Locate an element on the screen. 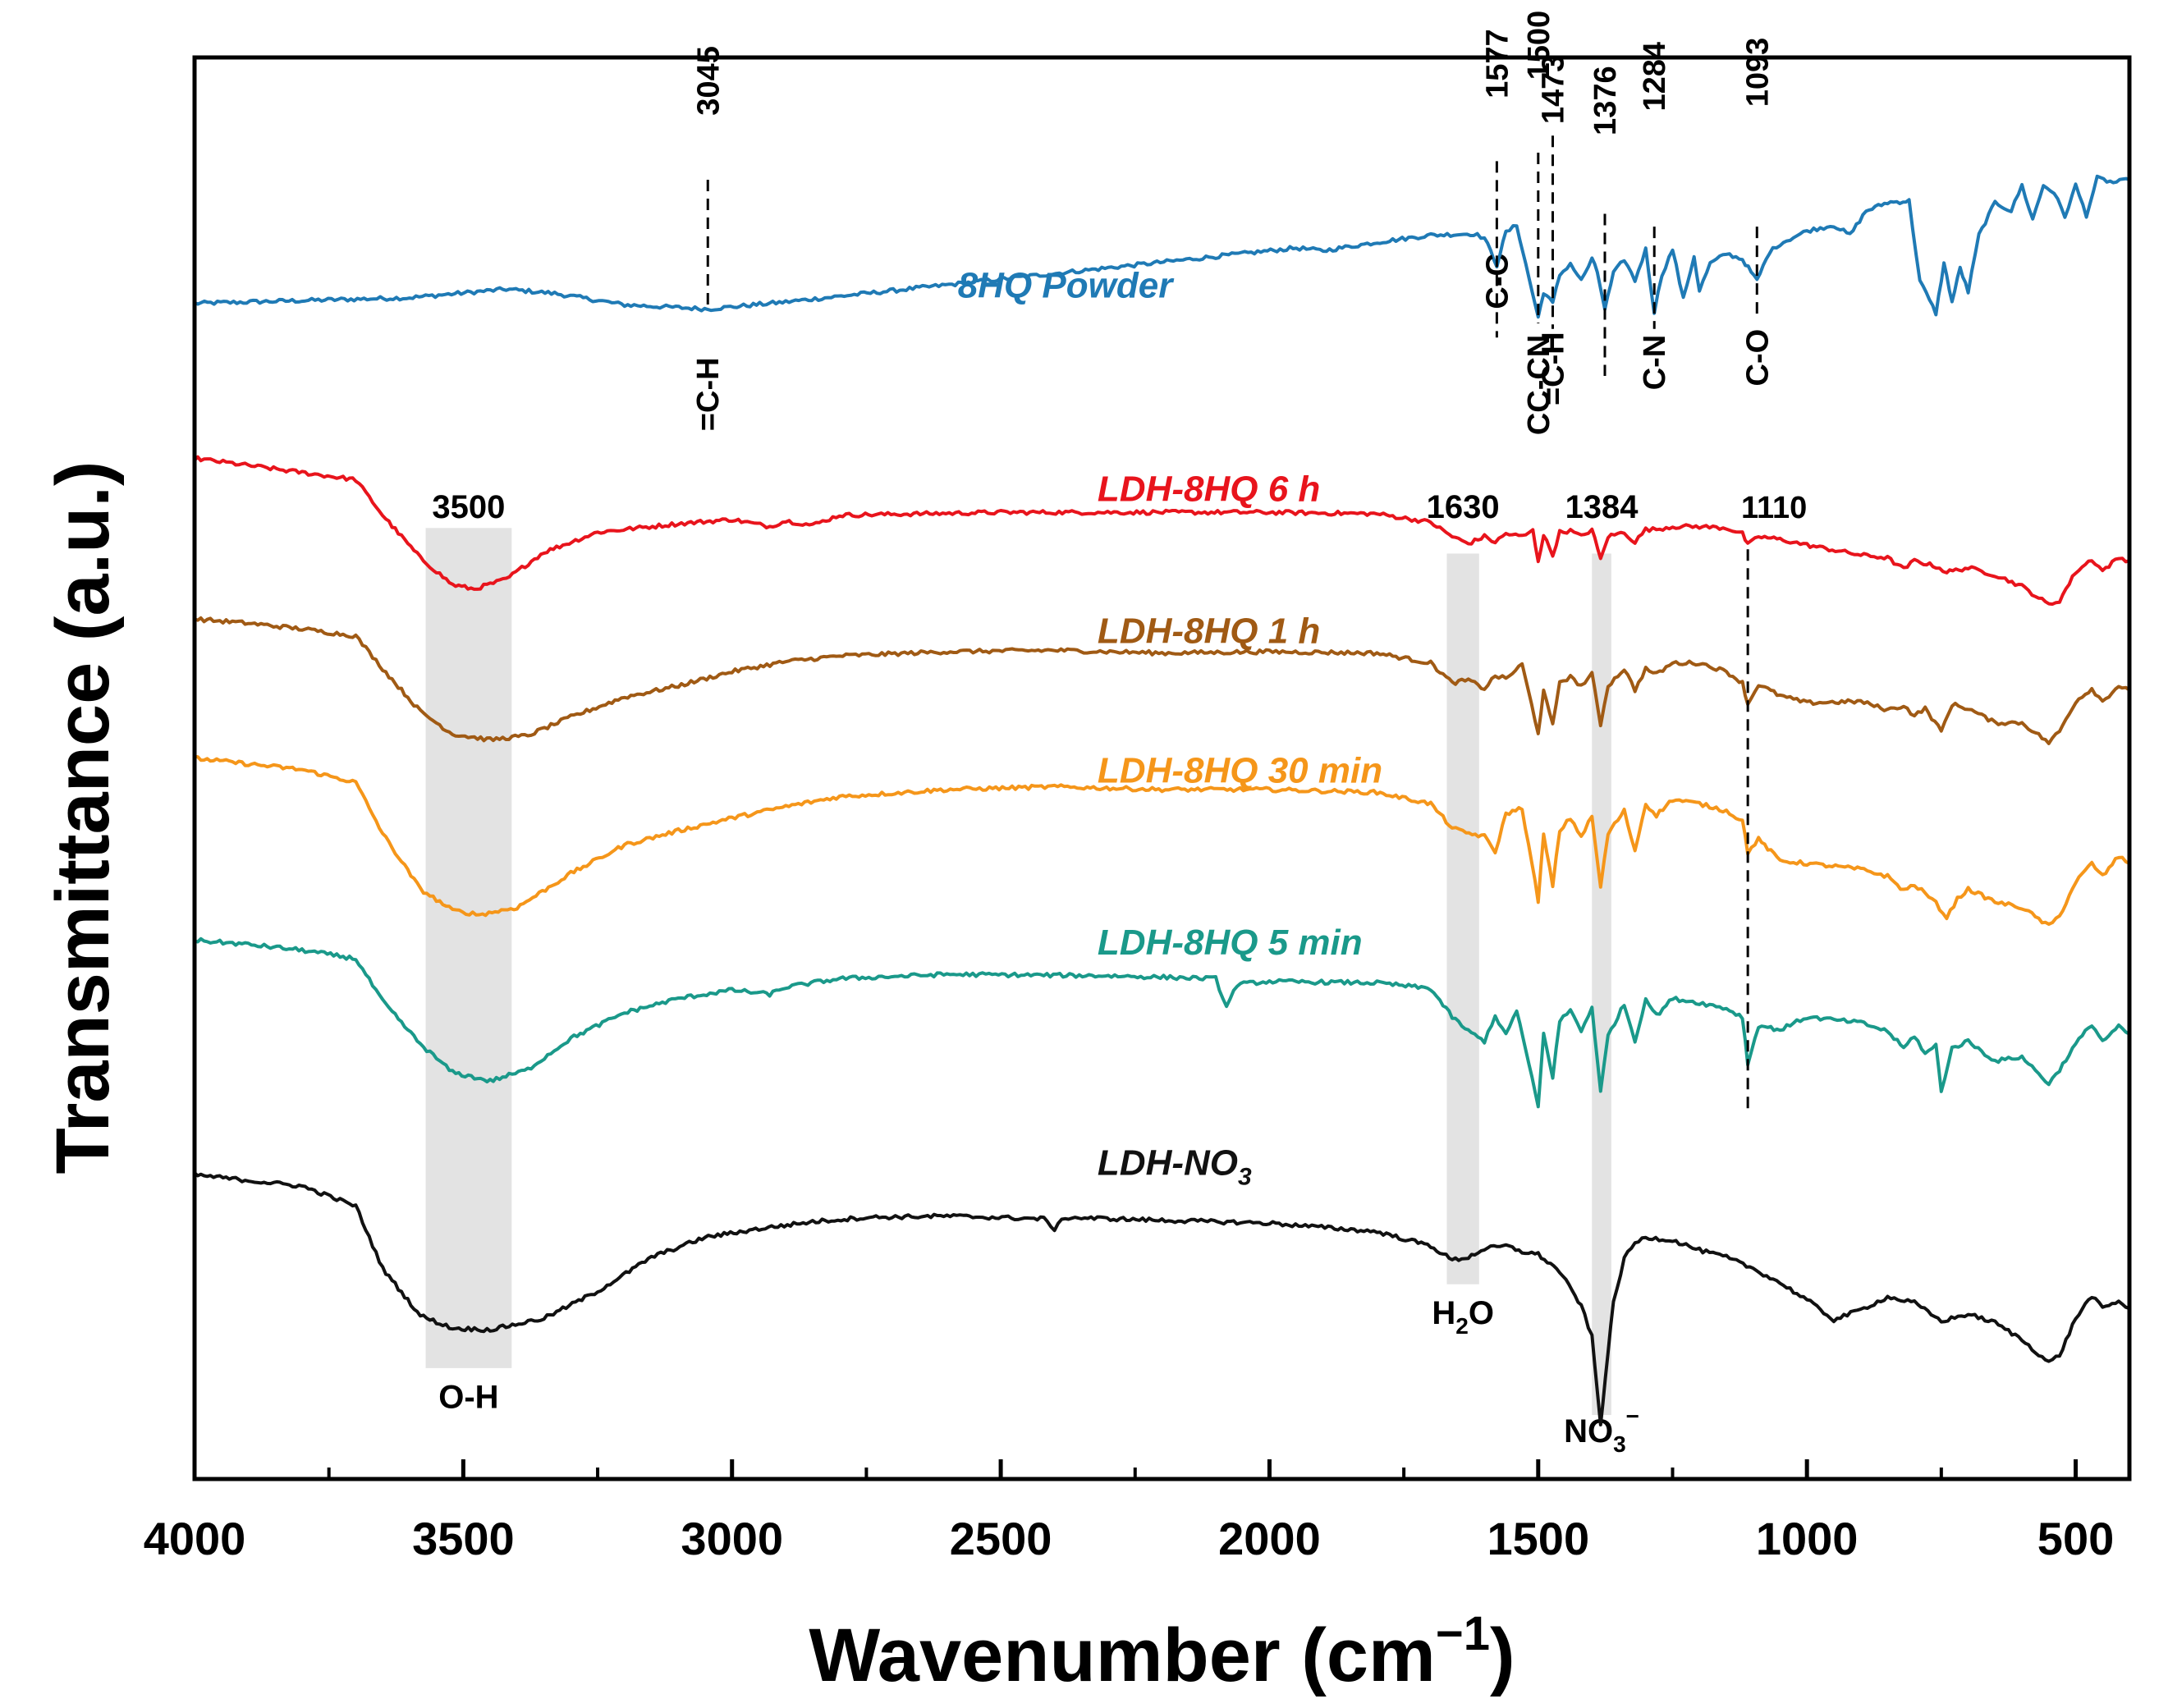  series-label-3: LDH-8HQ 30 min is located at coordinates (1240, 770).